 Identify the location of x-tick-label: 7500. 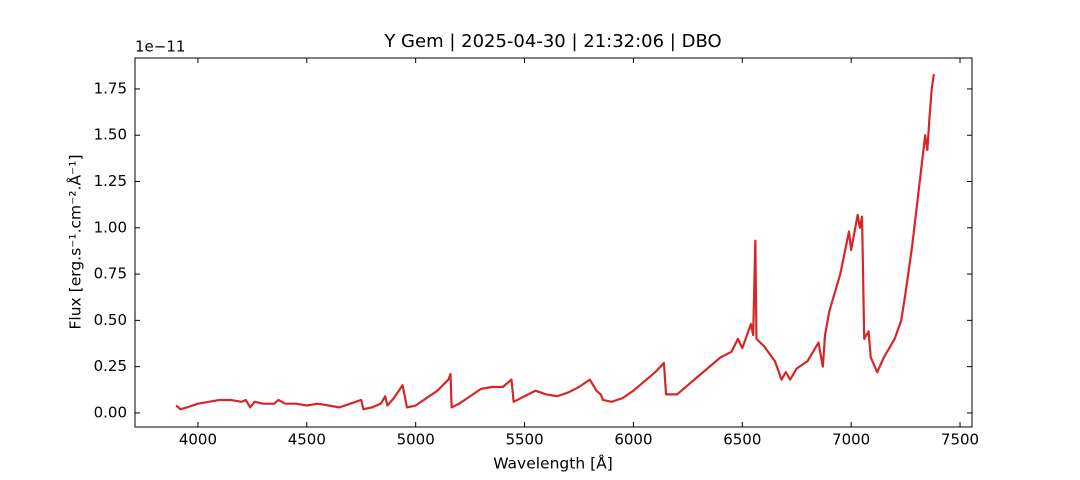
(960, 440).